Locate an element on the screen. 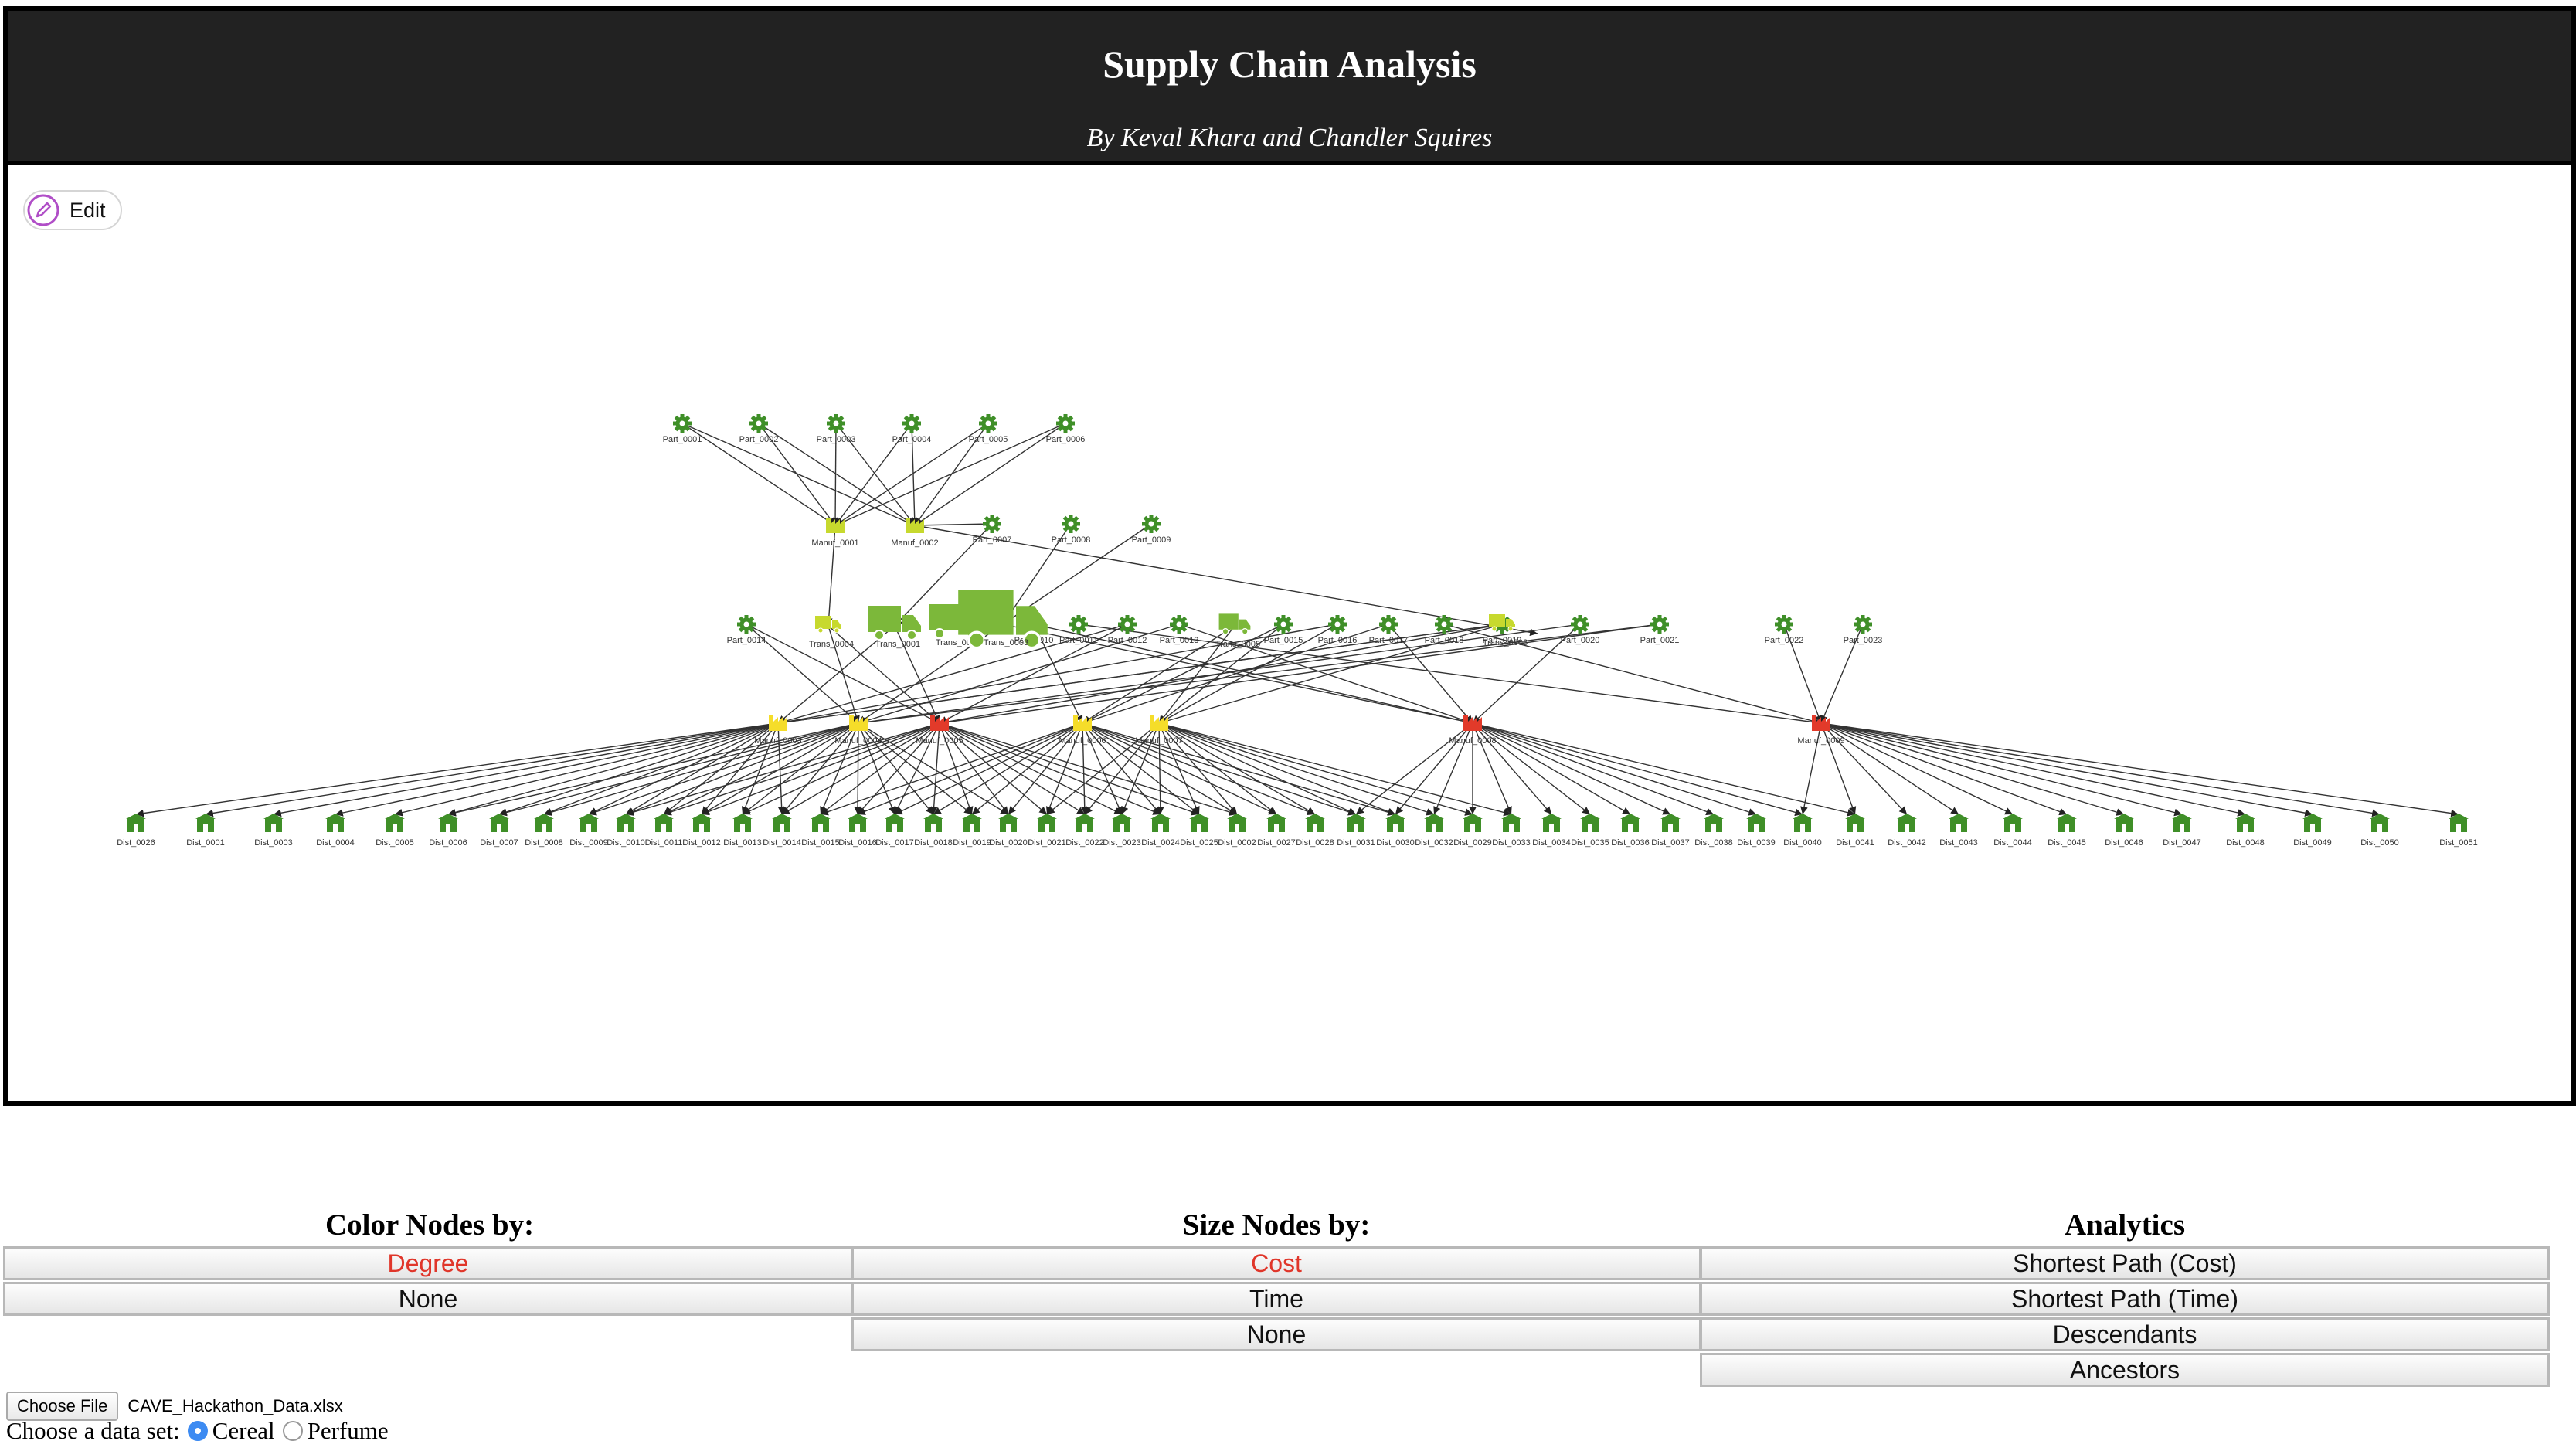  distributor-node: Dist_0002 is located at coordinates (1237, 831).